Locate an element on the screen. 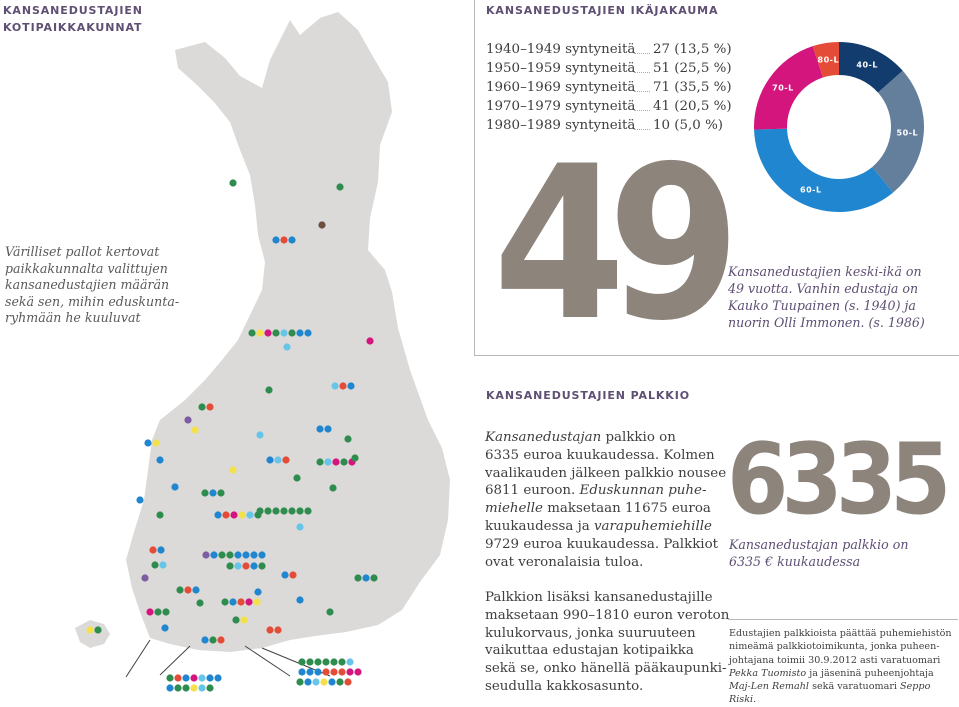  horizontal-divider is located at coordinates (716, 355).